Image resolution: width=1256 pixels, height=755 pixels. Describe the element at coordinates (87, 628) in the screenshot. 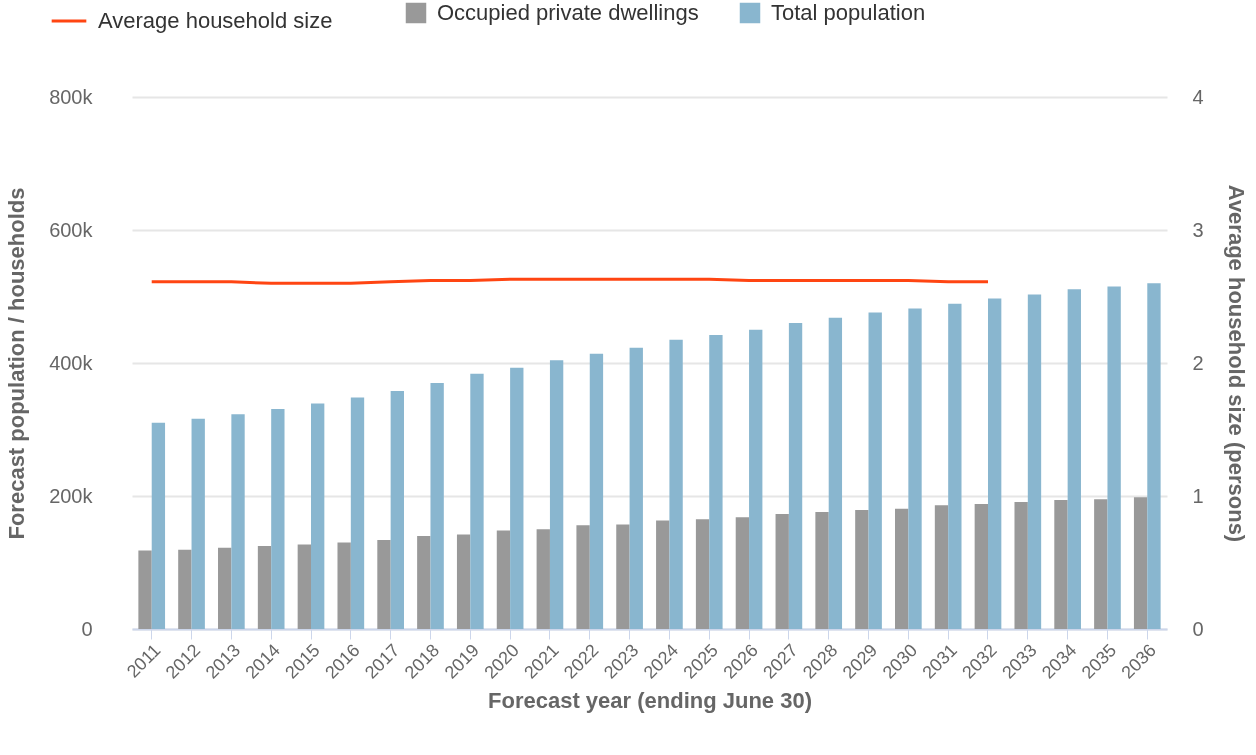

I see `y-tick-label: 0` at that location.